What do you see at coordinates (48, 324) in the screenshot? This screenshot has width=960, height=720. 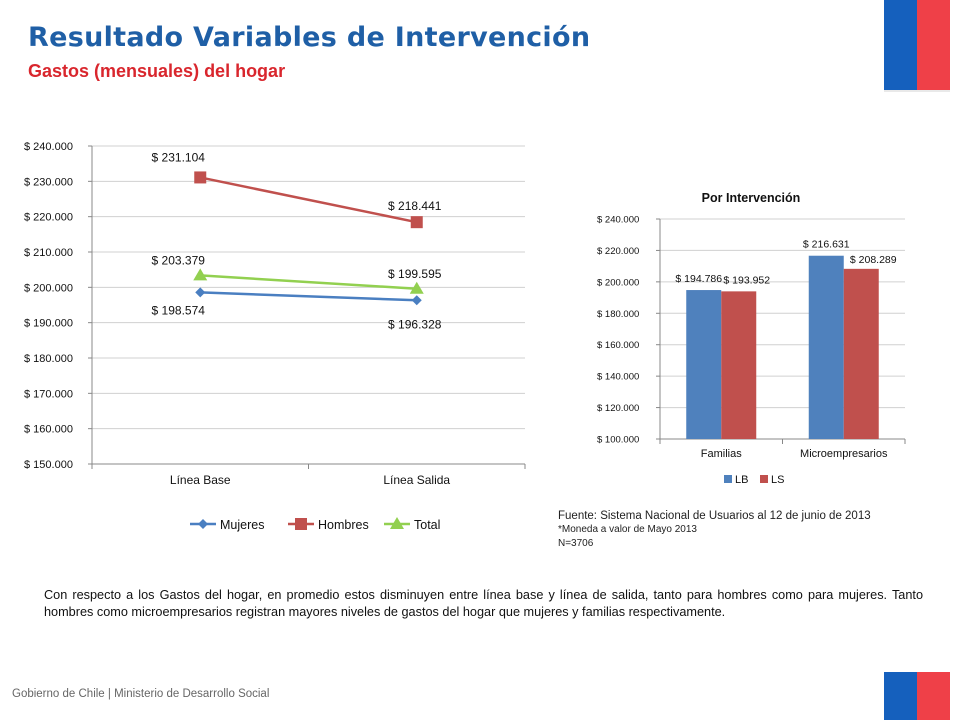 I see `y-tick-label: $ 190.000` at bounding box center [48, 324].